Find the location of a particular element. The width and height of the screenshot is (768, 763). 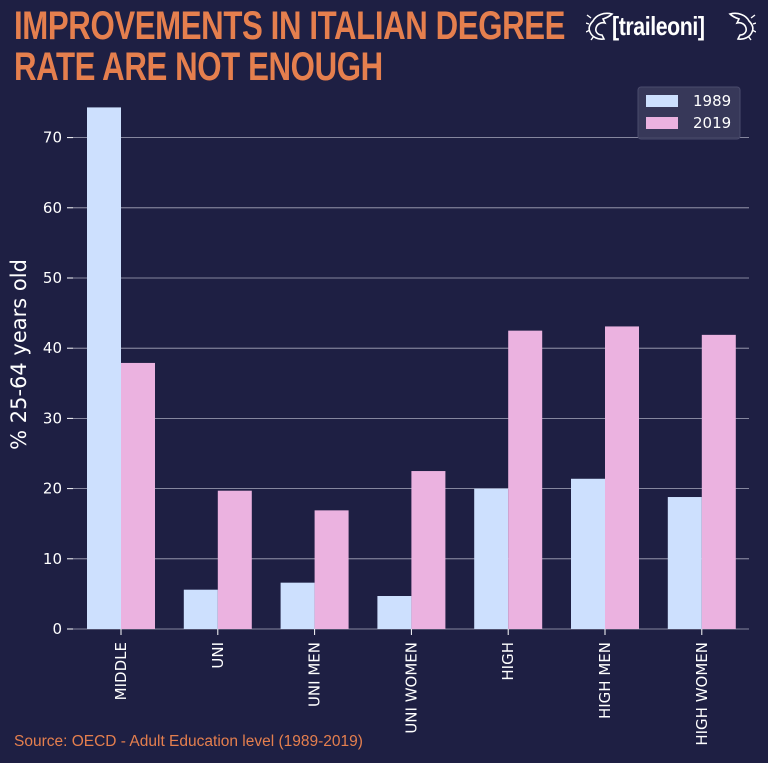

traileoni-logo: [traileoni] is located at coordinates (671, 26).